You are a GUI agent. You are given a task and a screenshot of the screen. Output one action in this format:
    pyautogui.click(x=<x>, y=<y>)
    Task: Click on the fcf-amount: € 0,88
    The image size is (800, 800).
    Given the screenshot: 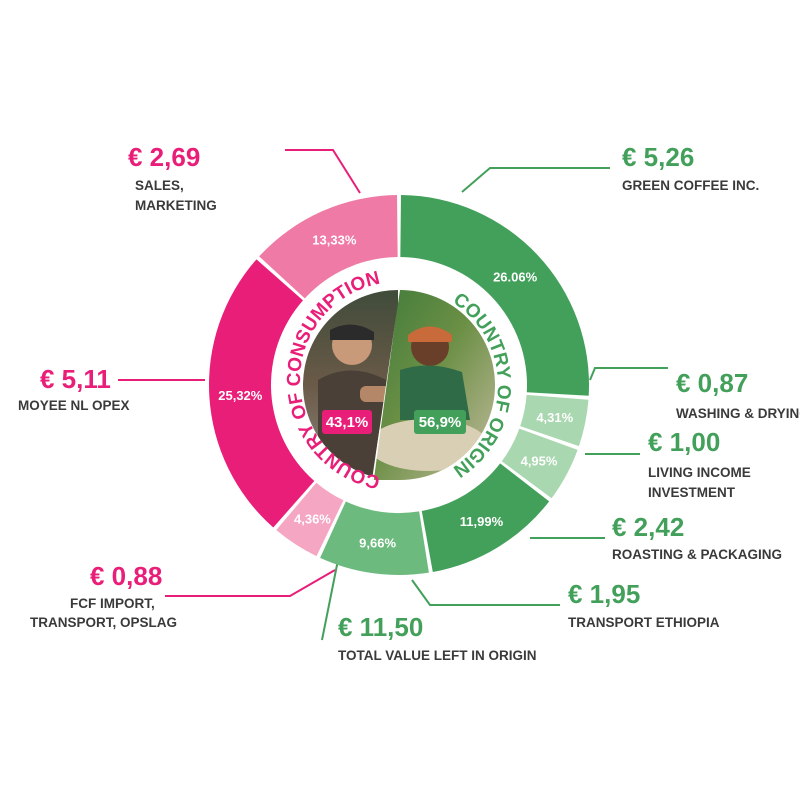 What is the action you would take?
    pyautogui.click(x=126, y=576)
    